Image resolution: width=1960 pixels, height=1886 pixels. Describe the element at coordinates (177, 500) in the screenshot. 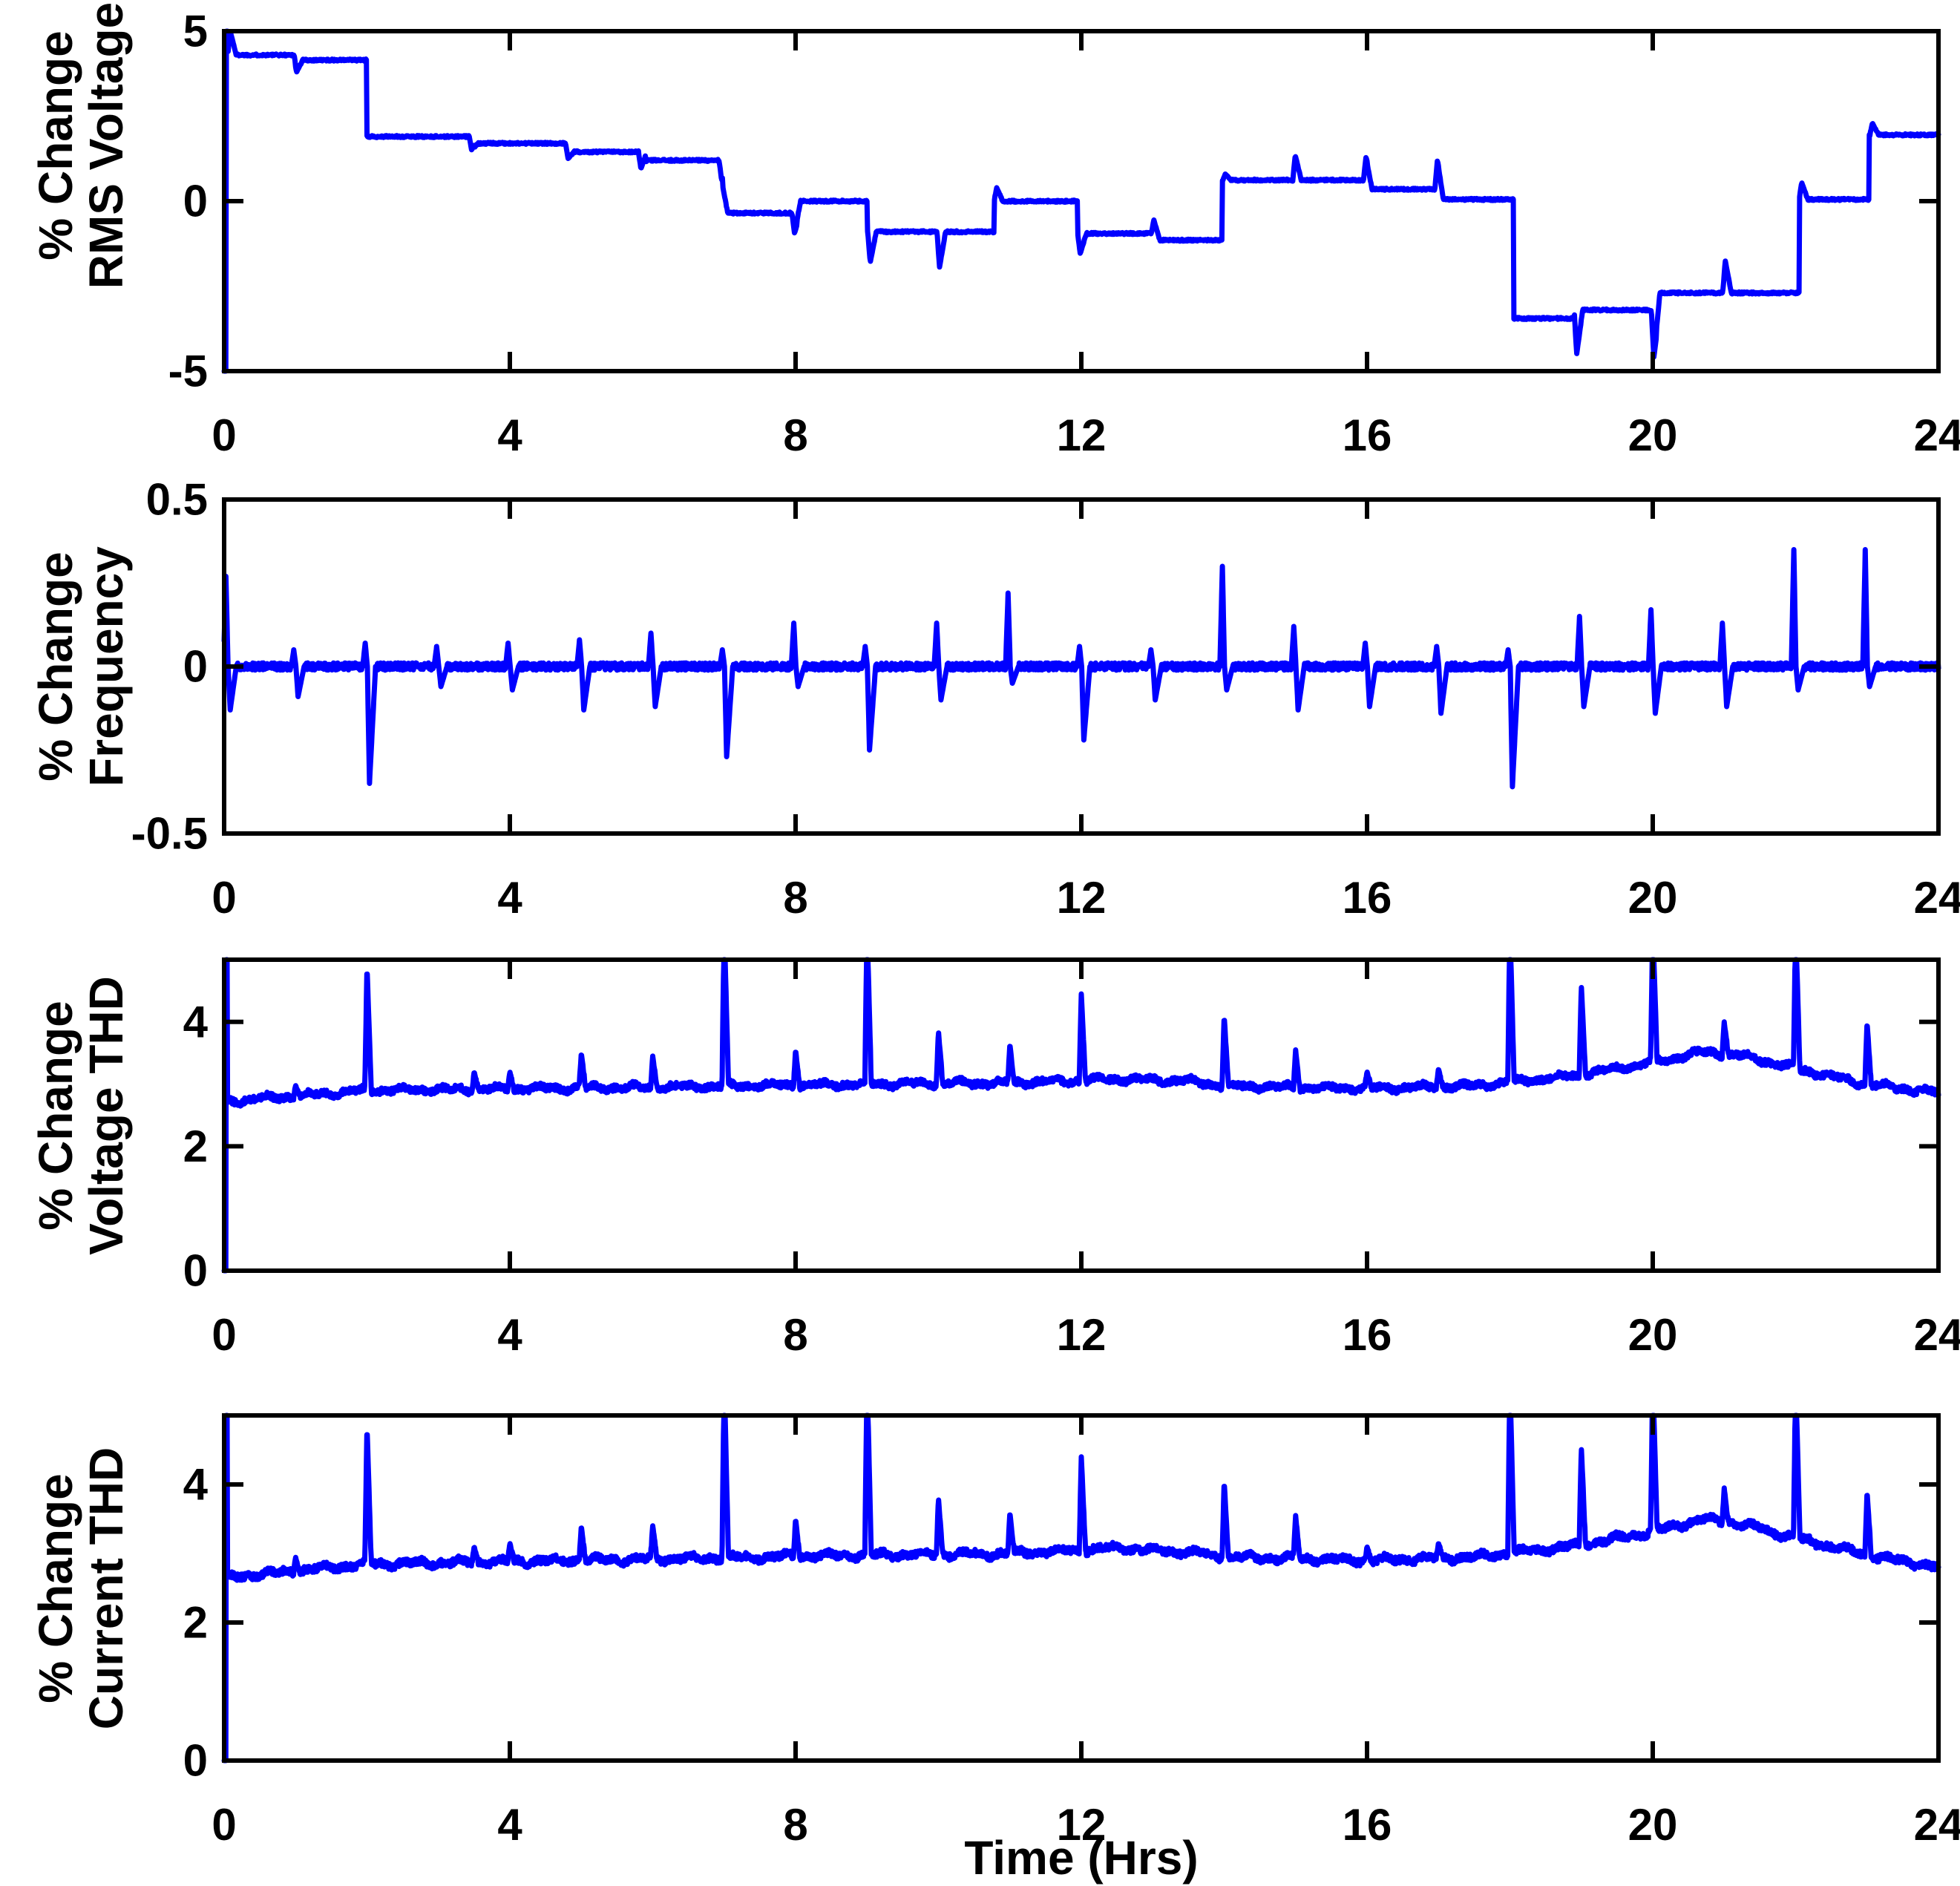

I see `y-tick-label: 0.5` at that location.